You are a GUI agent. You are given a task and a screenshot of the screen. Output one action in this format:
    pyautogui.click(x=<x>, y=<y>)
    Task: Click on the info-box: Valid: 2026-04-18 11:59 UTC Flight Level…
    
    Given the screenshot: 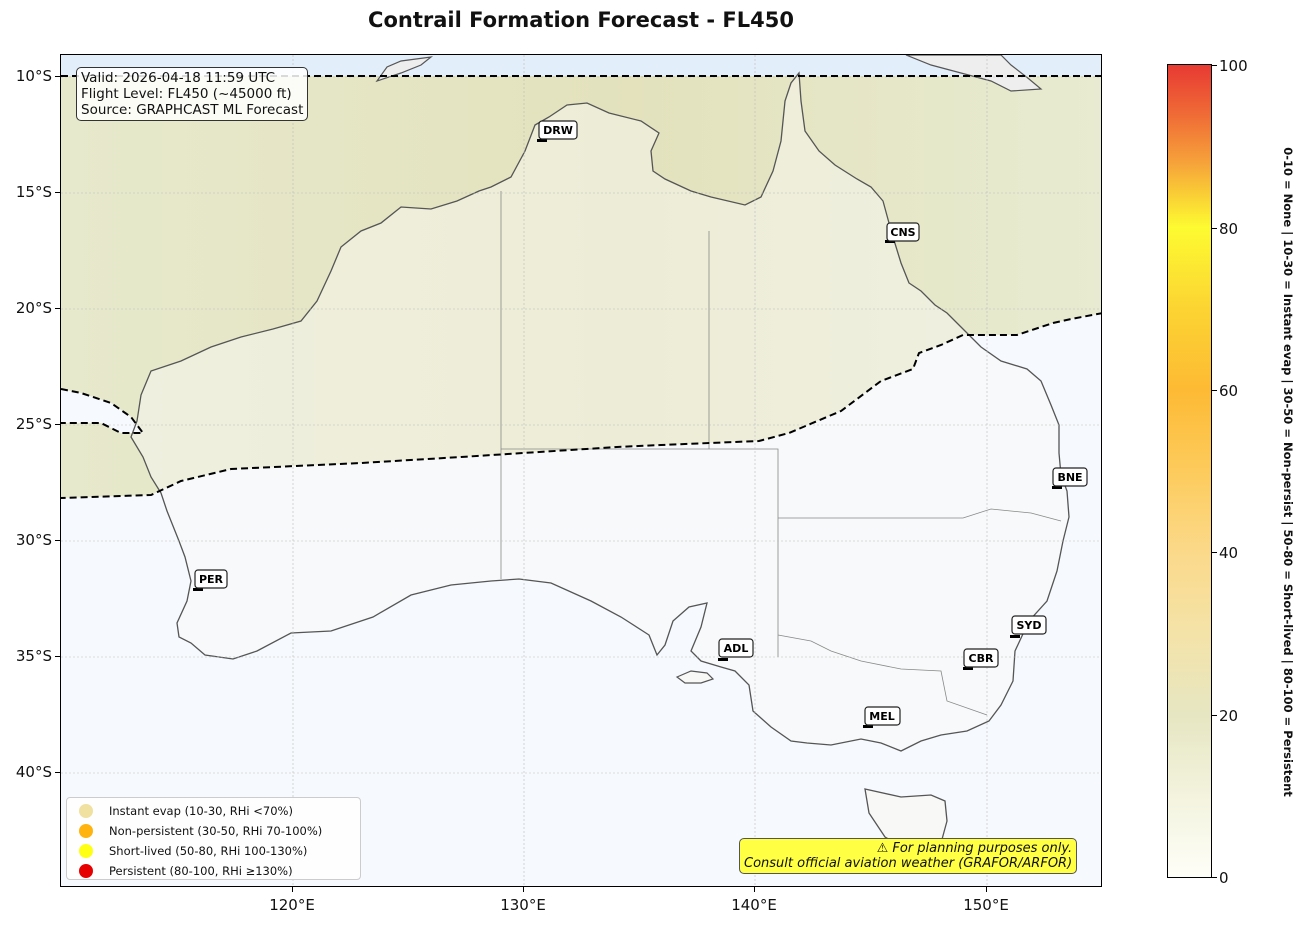 What is the action you would take?
    pyautogui.click(x=192, y=94)
    